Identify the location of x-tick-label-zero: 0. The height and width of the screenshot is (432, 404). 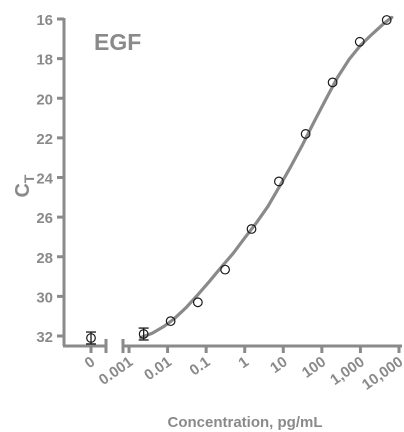
(90, 362).